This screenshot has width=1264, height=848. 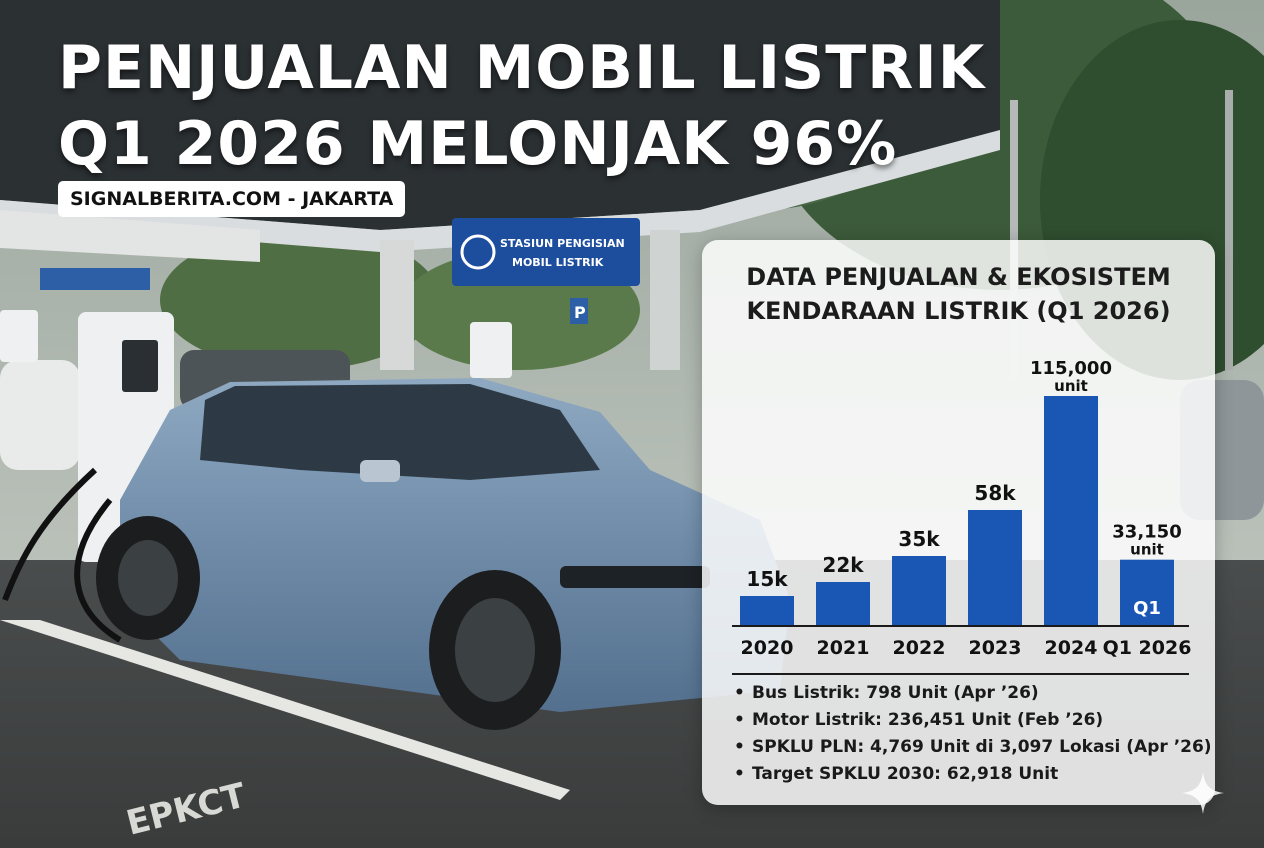 What do you see at coordinates (767, 611) in the screenshot?
I see `bar-2020` at bounding box center [767, 611].